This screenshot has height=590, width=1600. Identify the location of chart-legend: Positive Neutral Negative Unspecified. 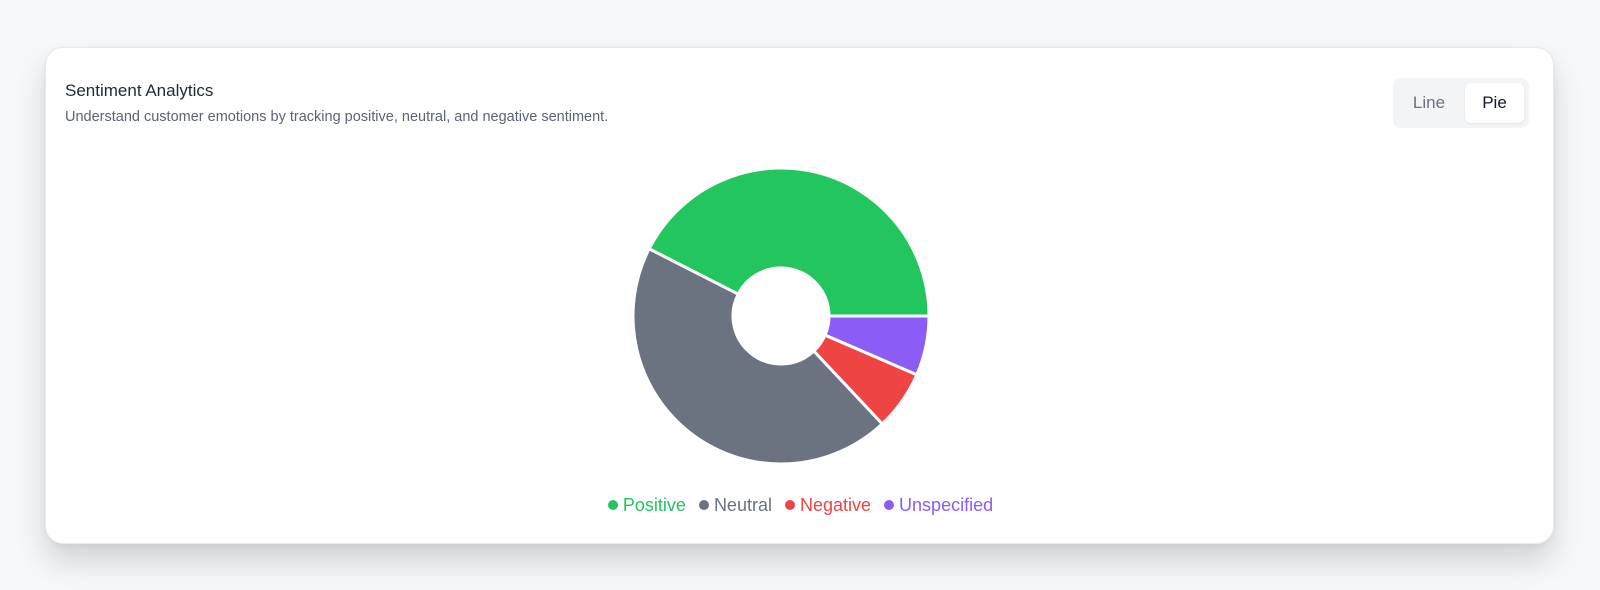
(800, 505).